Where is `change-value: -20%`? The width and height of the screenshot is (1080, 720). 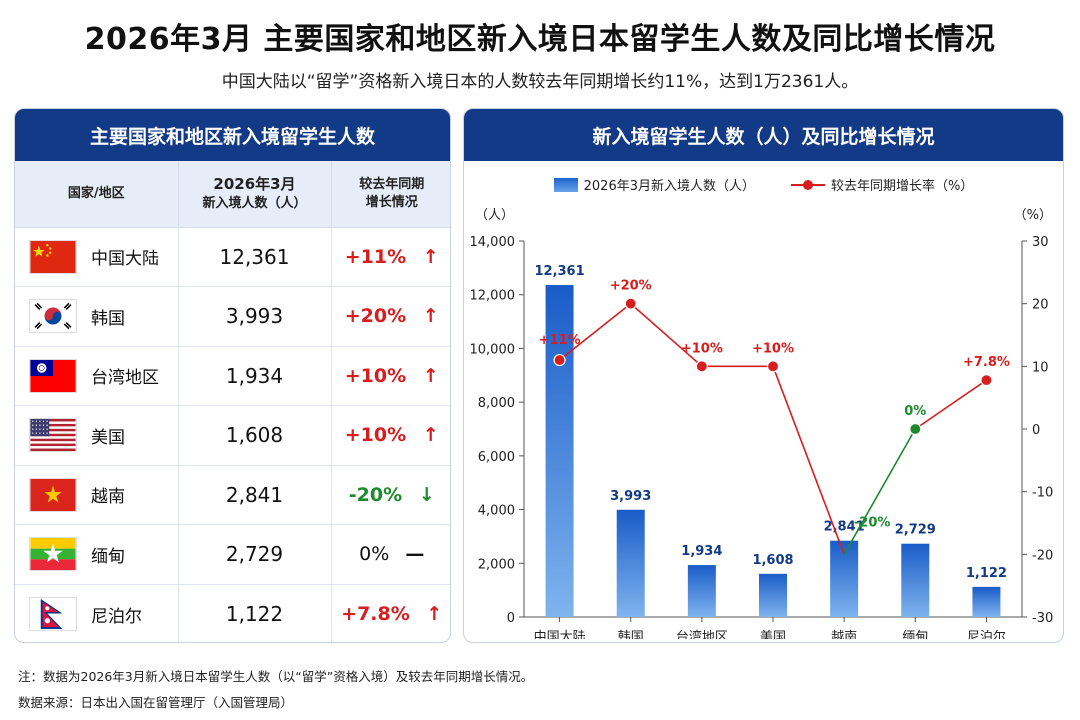 change-value: -20% is located at coordinates (375, 494).